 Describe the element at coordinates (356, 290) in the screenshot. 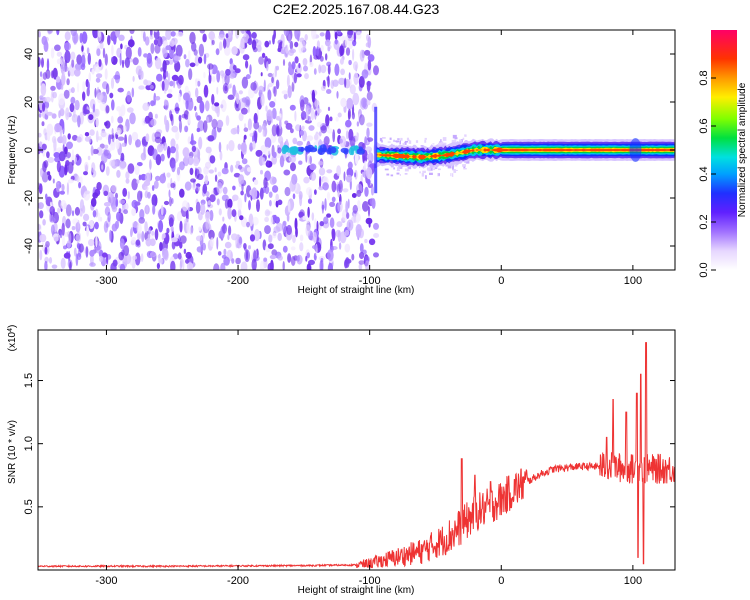

I see `top-x-axis-label: Height of straight line (km)` at that location.